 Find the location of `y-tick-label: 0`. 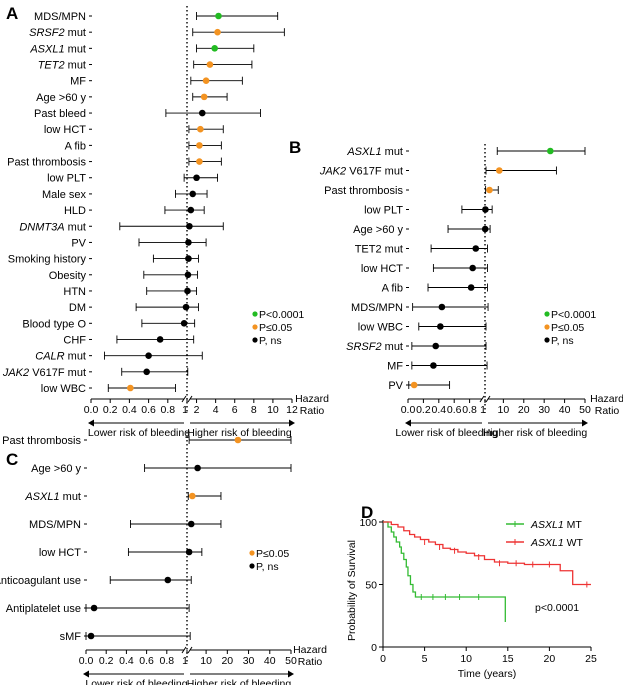

y-tick-label: 0 is located at coordinates (374, 648).